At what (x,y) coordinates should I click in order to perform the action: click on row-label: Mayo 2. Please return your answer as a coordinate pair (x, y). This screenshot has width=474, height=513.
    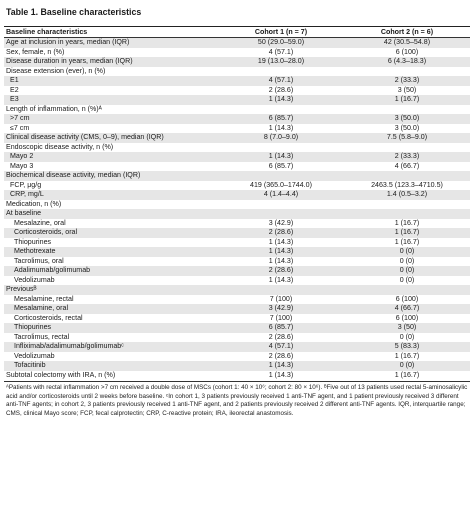
    Looking at the image, I should click on (111, 157).